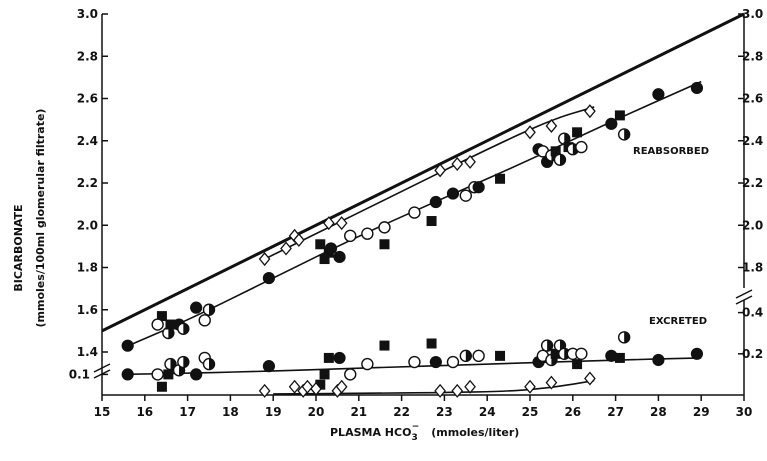 This screenshot has width=767, height=461. I want to click on x-tick-label: 25, so click(530, 412).